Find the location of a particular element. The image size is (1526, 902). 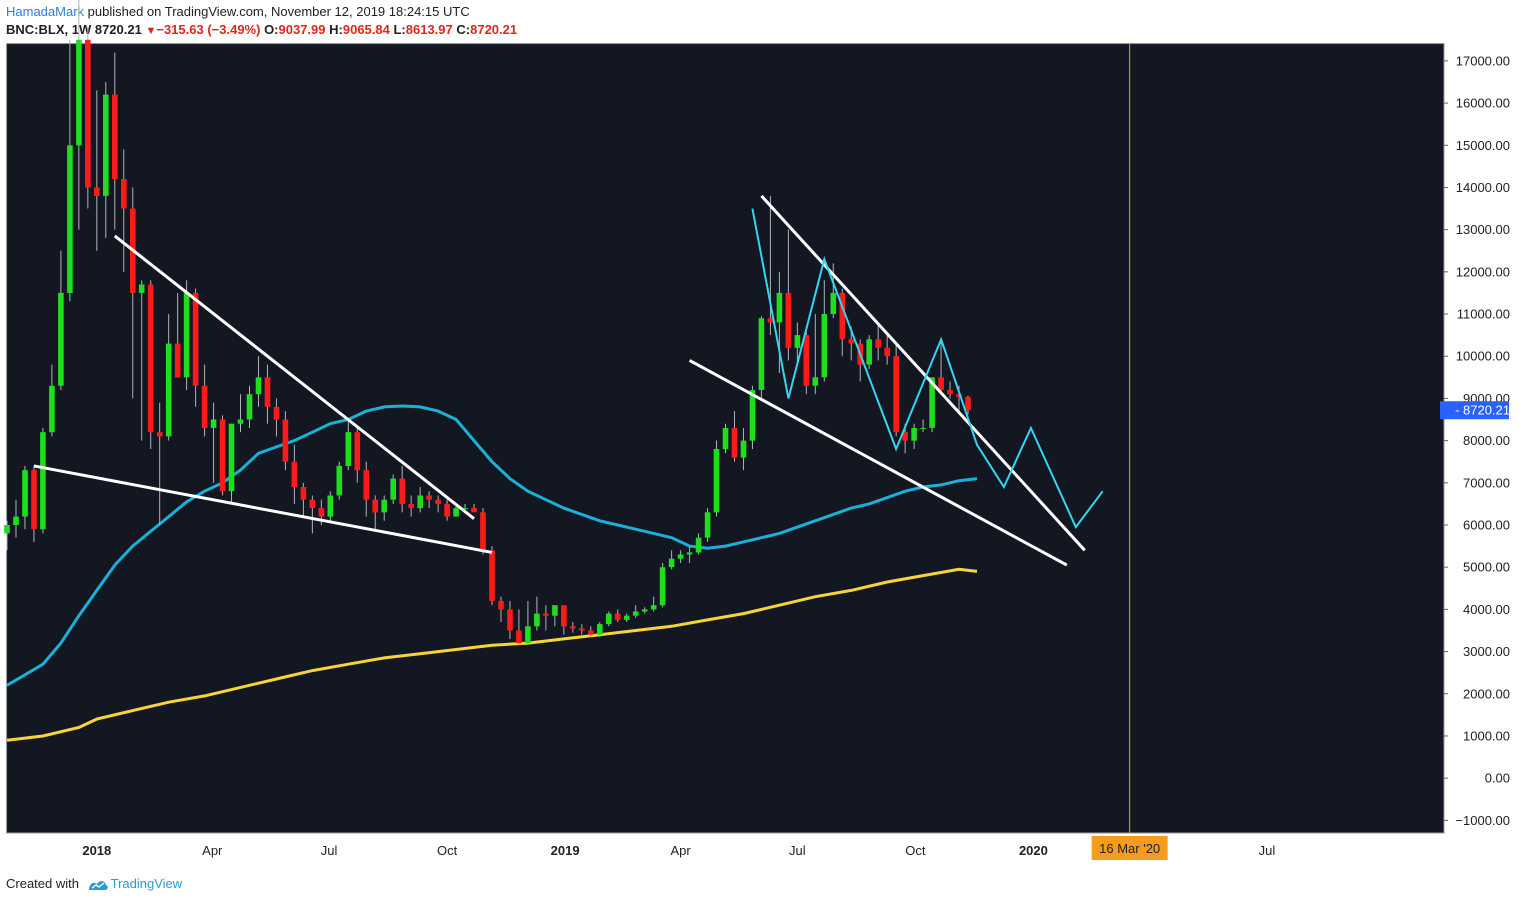

symbol-label: BNC:BLX, 1W is located at coordinates (49, 29).